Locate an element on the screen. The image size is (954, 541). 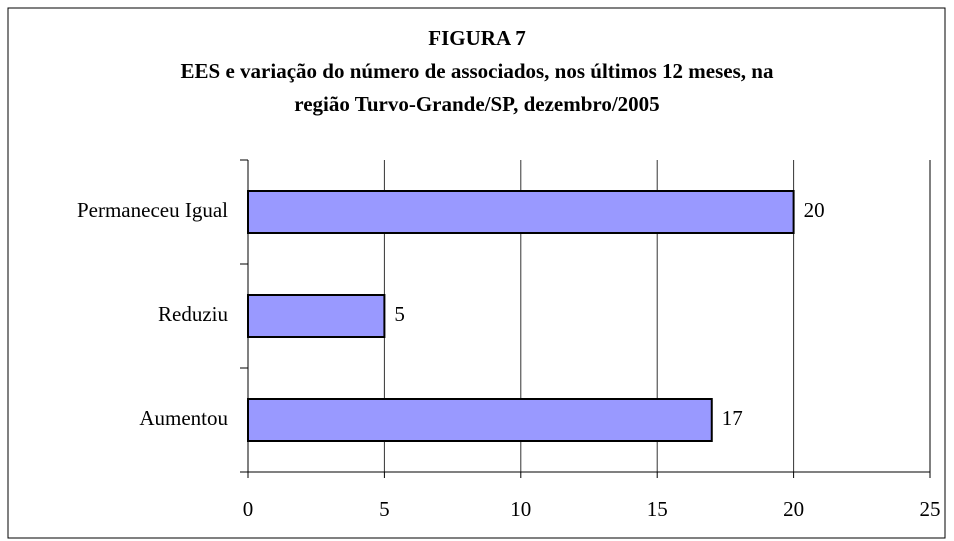
x-tick-label: 5 is located at coordinates (384, 509).